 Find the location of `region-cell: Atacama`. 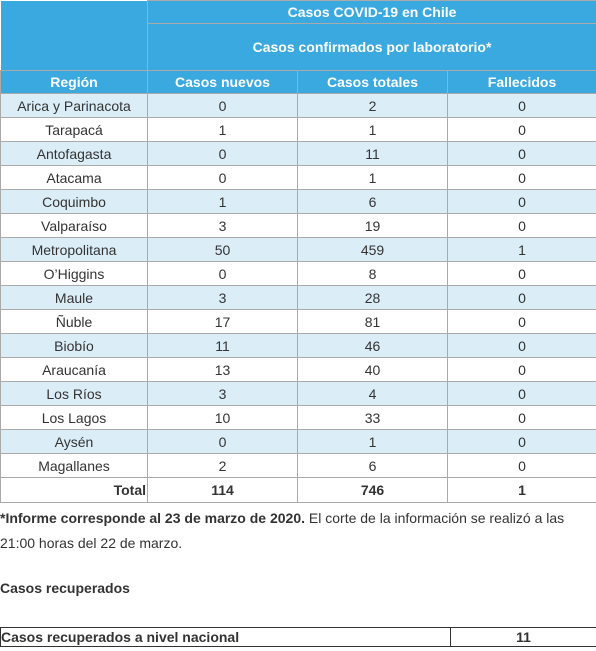

region-cell: Atacama is located at coordinates (74, 177).